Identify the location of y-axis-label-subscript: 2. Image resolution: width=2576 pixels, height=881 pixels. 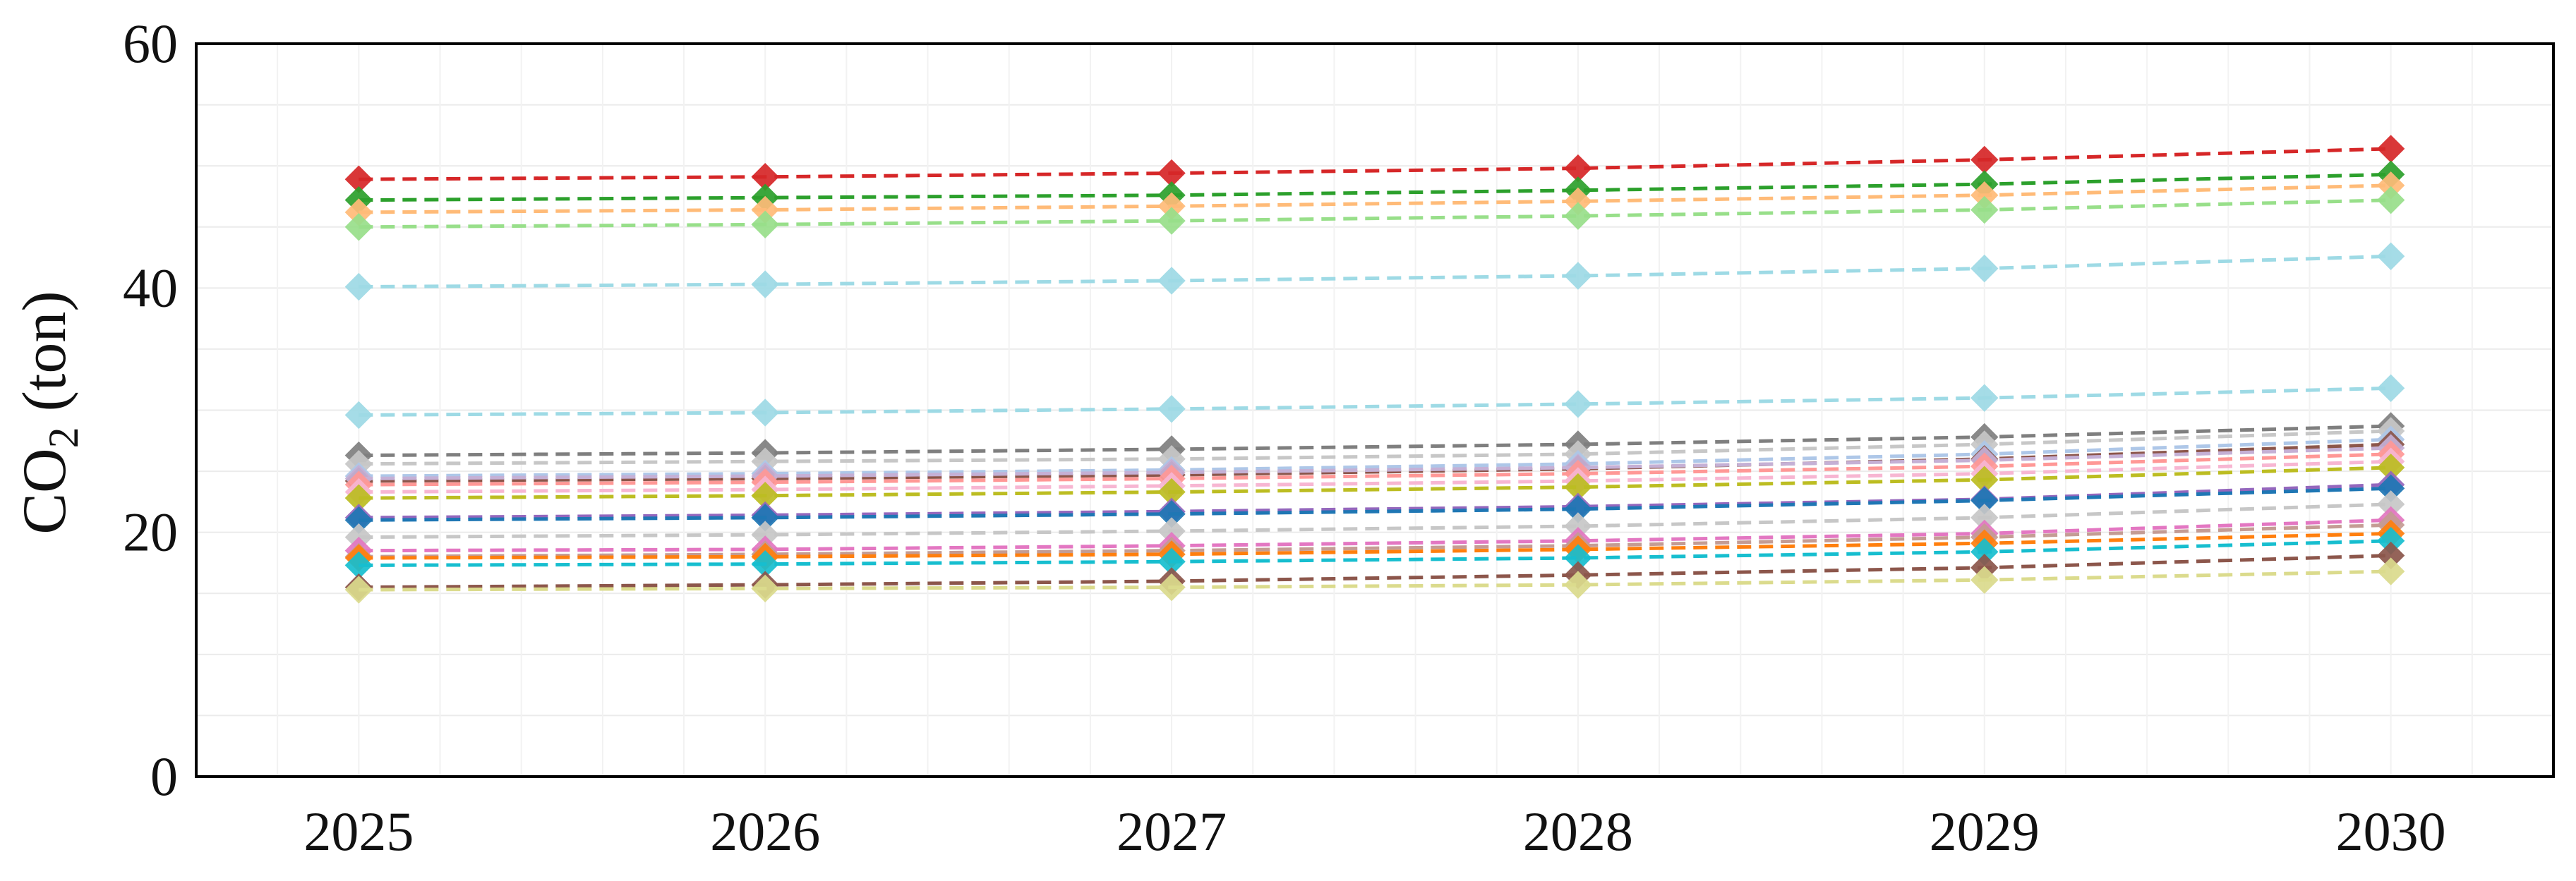
(63, 437).